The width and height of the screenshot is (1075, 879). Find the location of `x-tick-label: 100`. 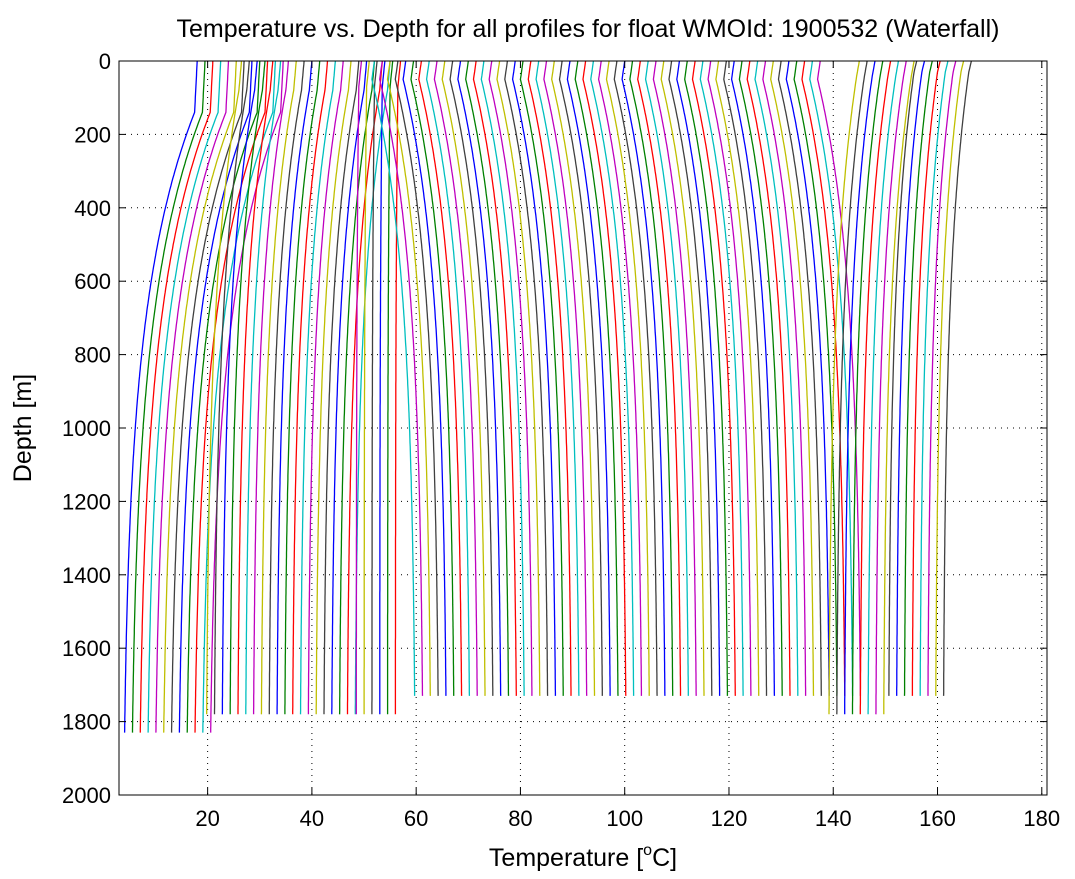

x-tick-label: 100 is located at coordinates (624, 818).